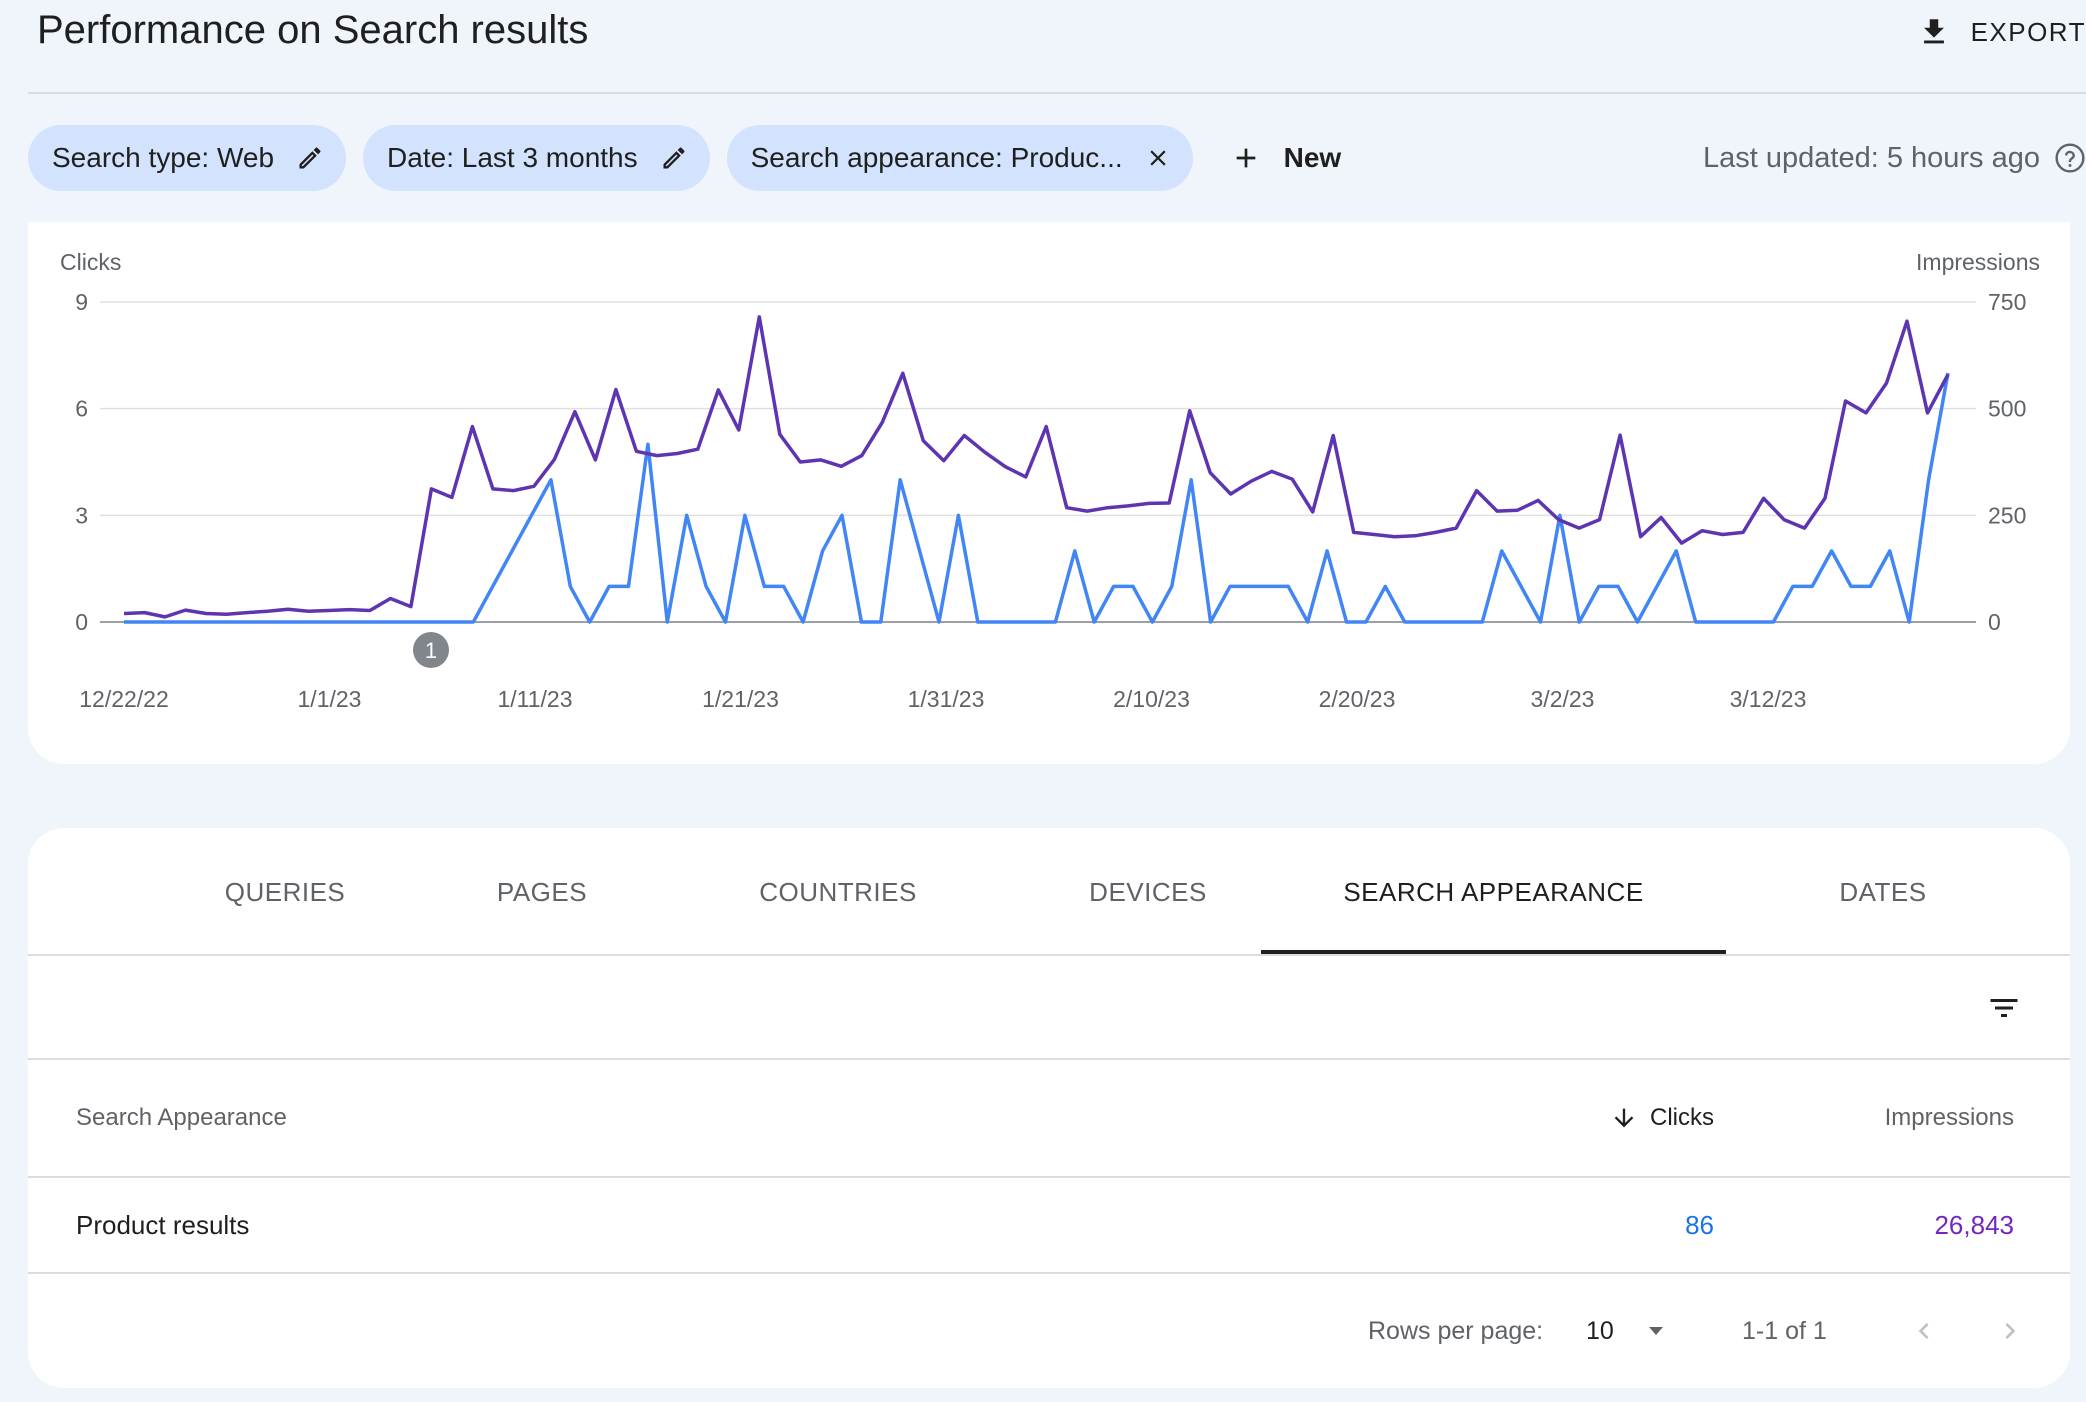 Image resolution: width=2086 pixels, height=1402 pixels. Describe the element at coordinates (1148, 891) in the screenshot. I see `tab-devices: DEVICES` at that location.